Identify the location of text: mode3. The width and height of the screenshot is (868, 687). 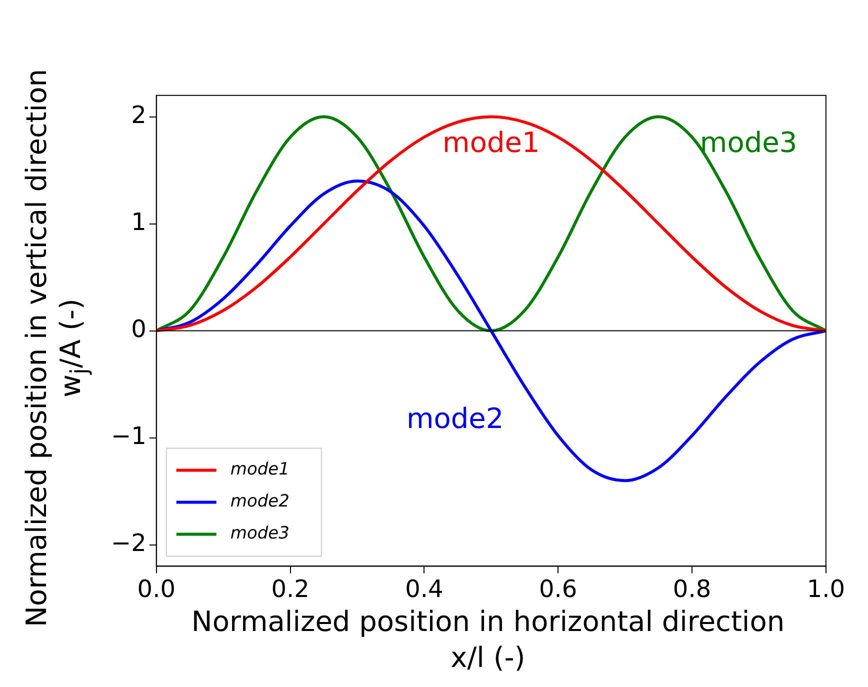
(749, 143).